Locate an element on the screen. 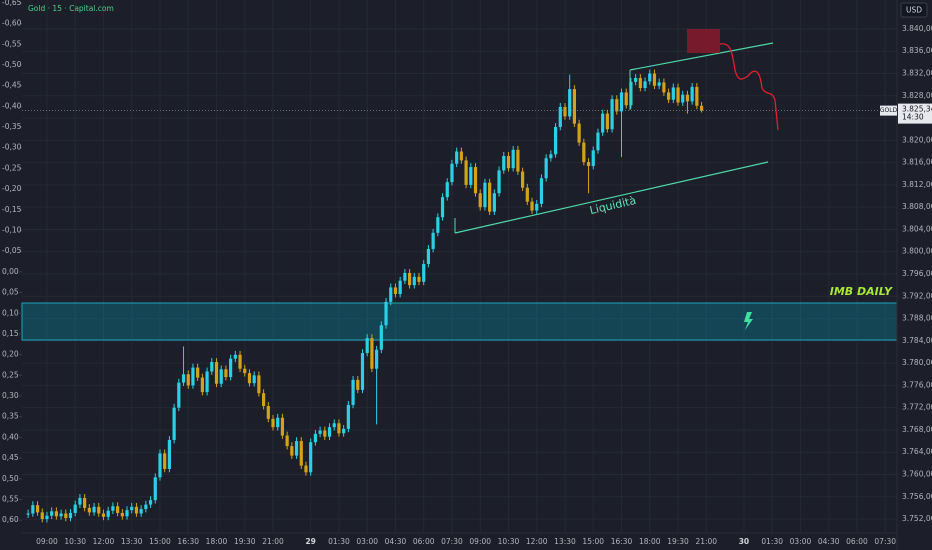 Image resolution: width=932 pixels, height=550 pixels. y2-tick-label: -0,30 is located at coordinates (12, 147).